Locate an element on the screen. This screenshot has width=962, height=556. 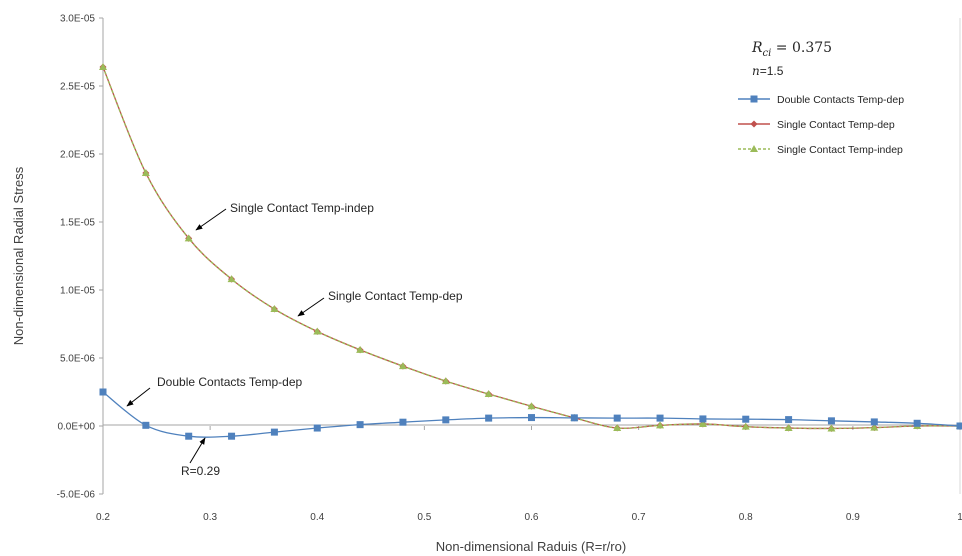
y-tick-label: 5.0E-06 is located at coordinates (77, 359).